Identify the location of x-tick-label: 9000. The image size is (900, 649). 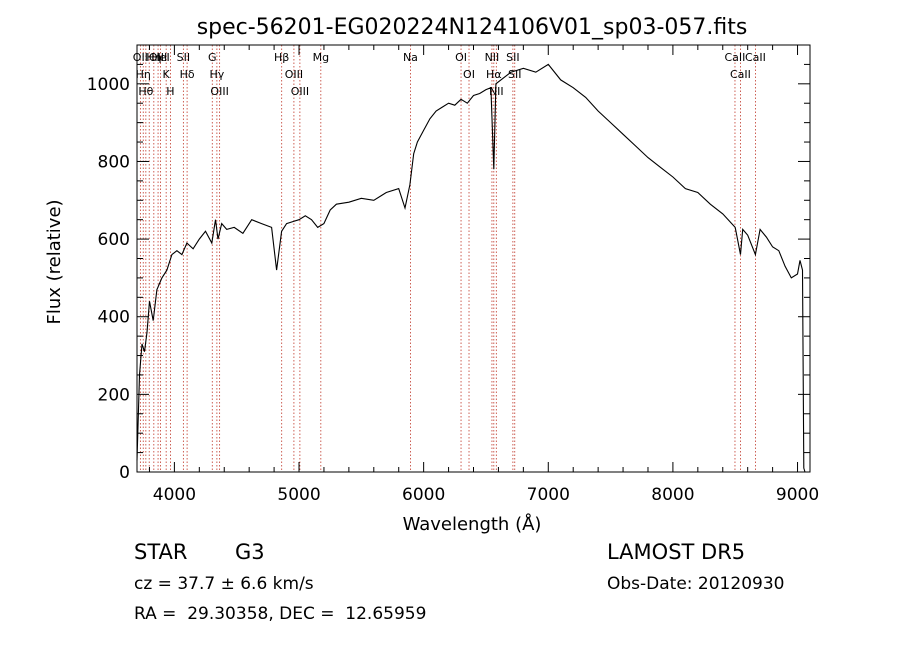
(797, 495).